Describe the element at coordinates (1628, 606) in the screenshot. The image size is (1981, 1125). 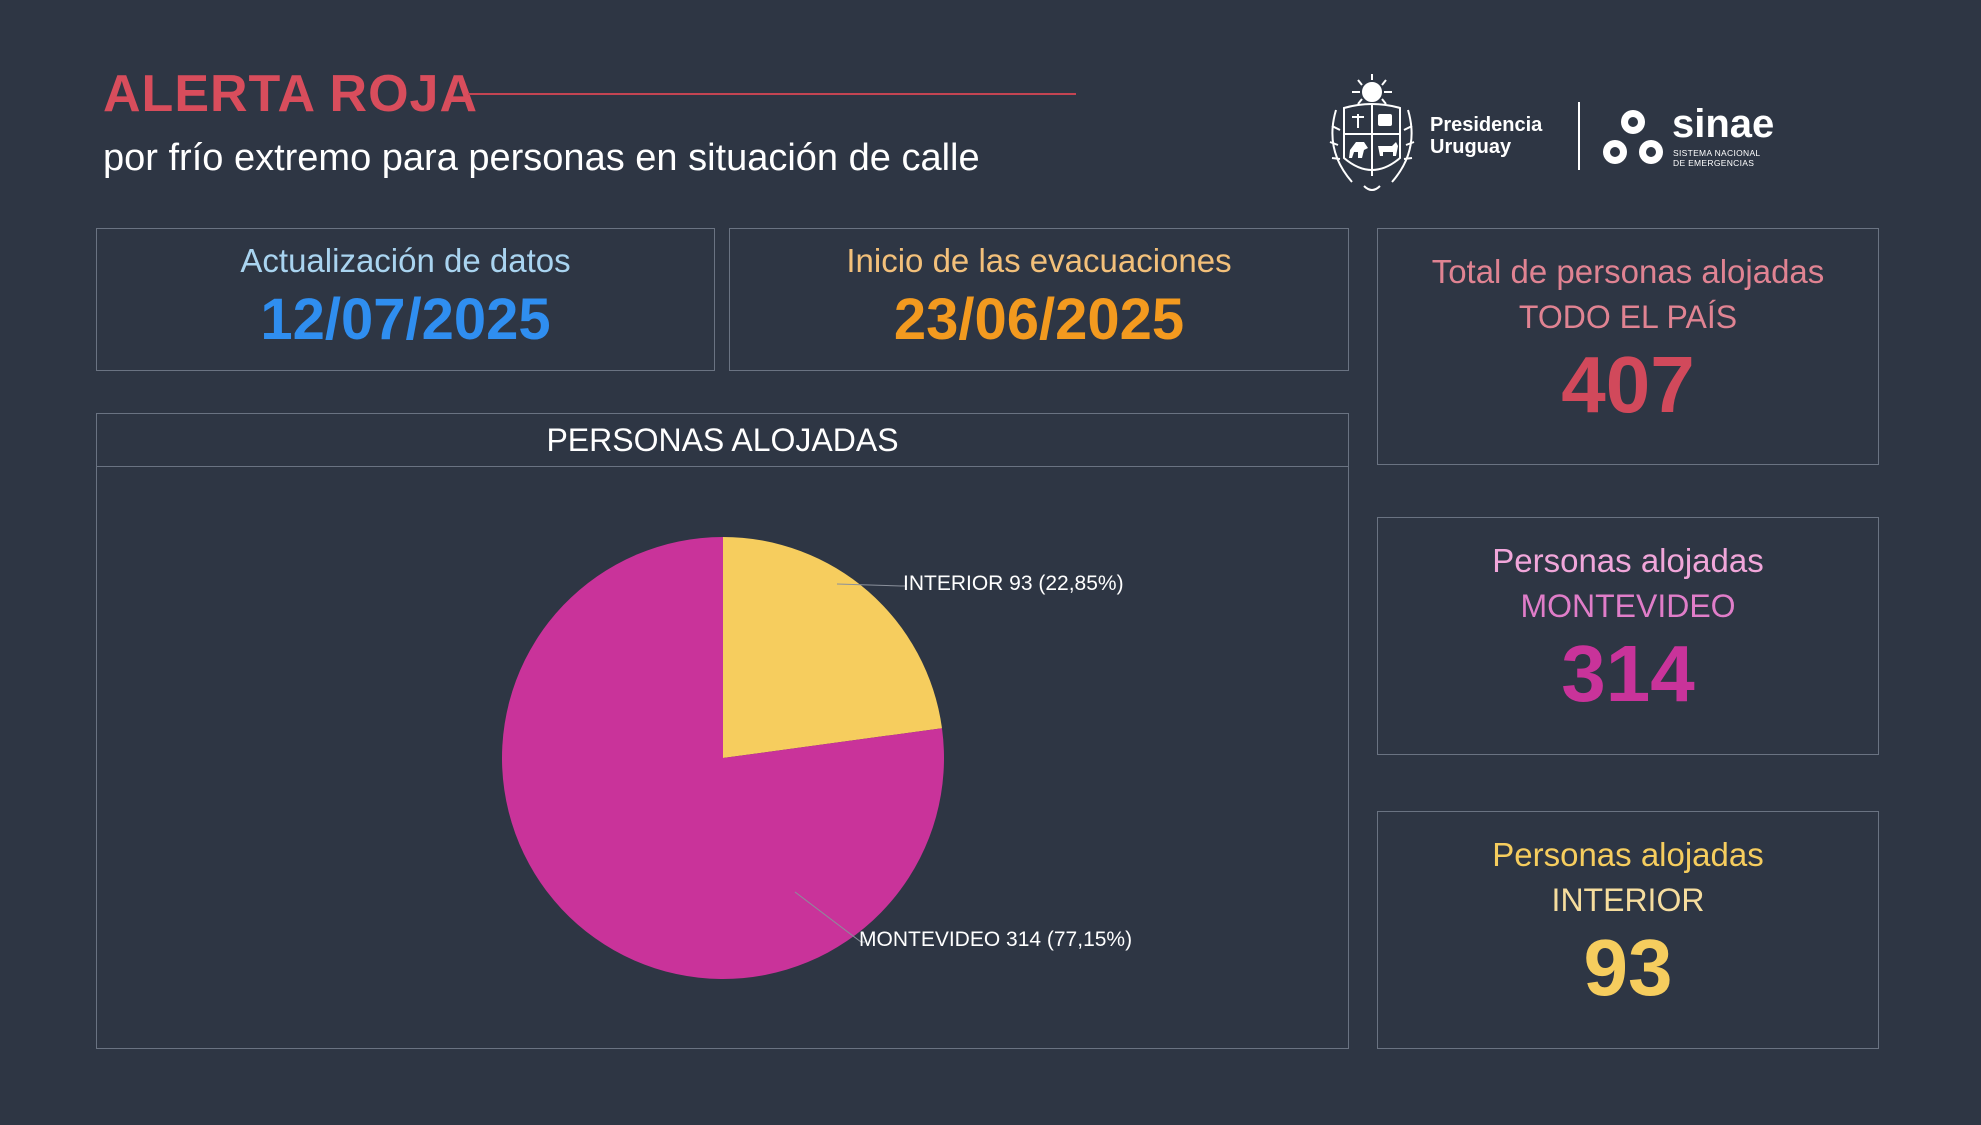
I see `montevideo-housed-scope: MONTEVIDEO` at that location.